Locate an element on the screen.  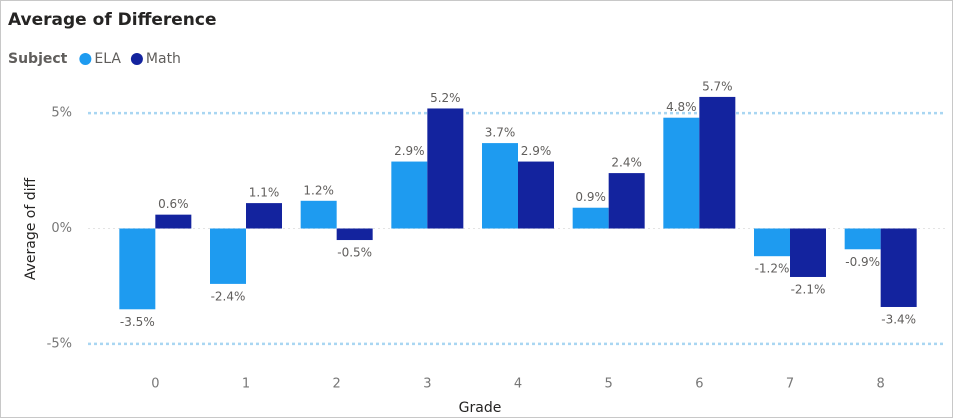
value-label: -1.2% is located at coordinates (772, 269).